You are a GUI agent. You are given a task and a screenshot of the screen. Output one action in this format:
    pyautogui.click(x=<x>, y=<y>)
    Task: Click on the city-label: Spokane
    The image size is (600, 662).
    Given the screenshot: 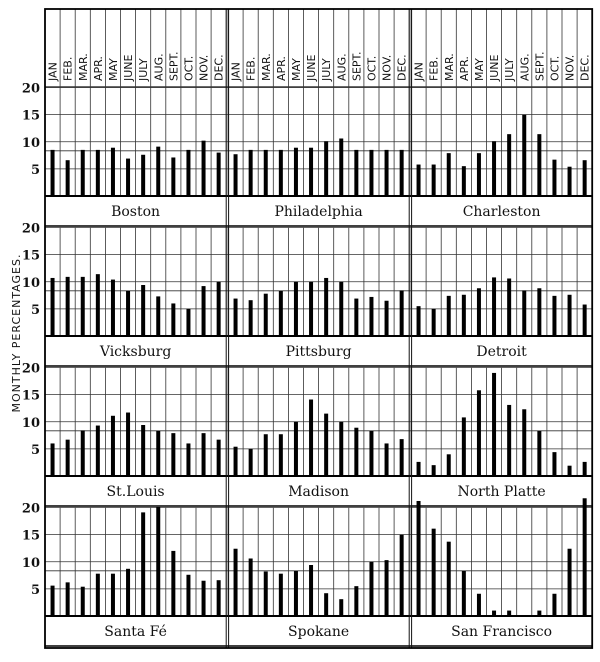 What is the action you would take?
    pyautogui.click(x=318, y=632)
    